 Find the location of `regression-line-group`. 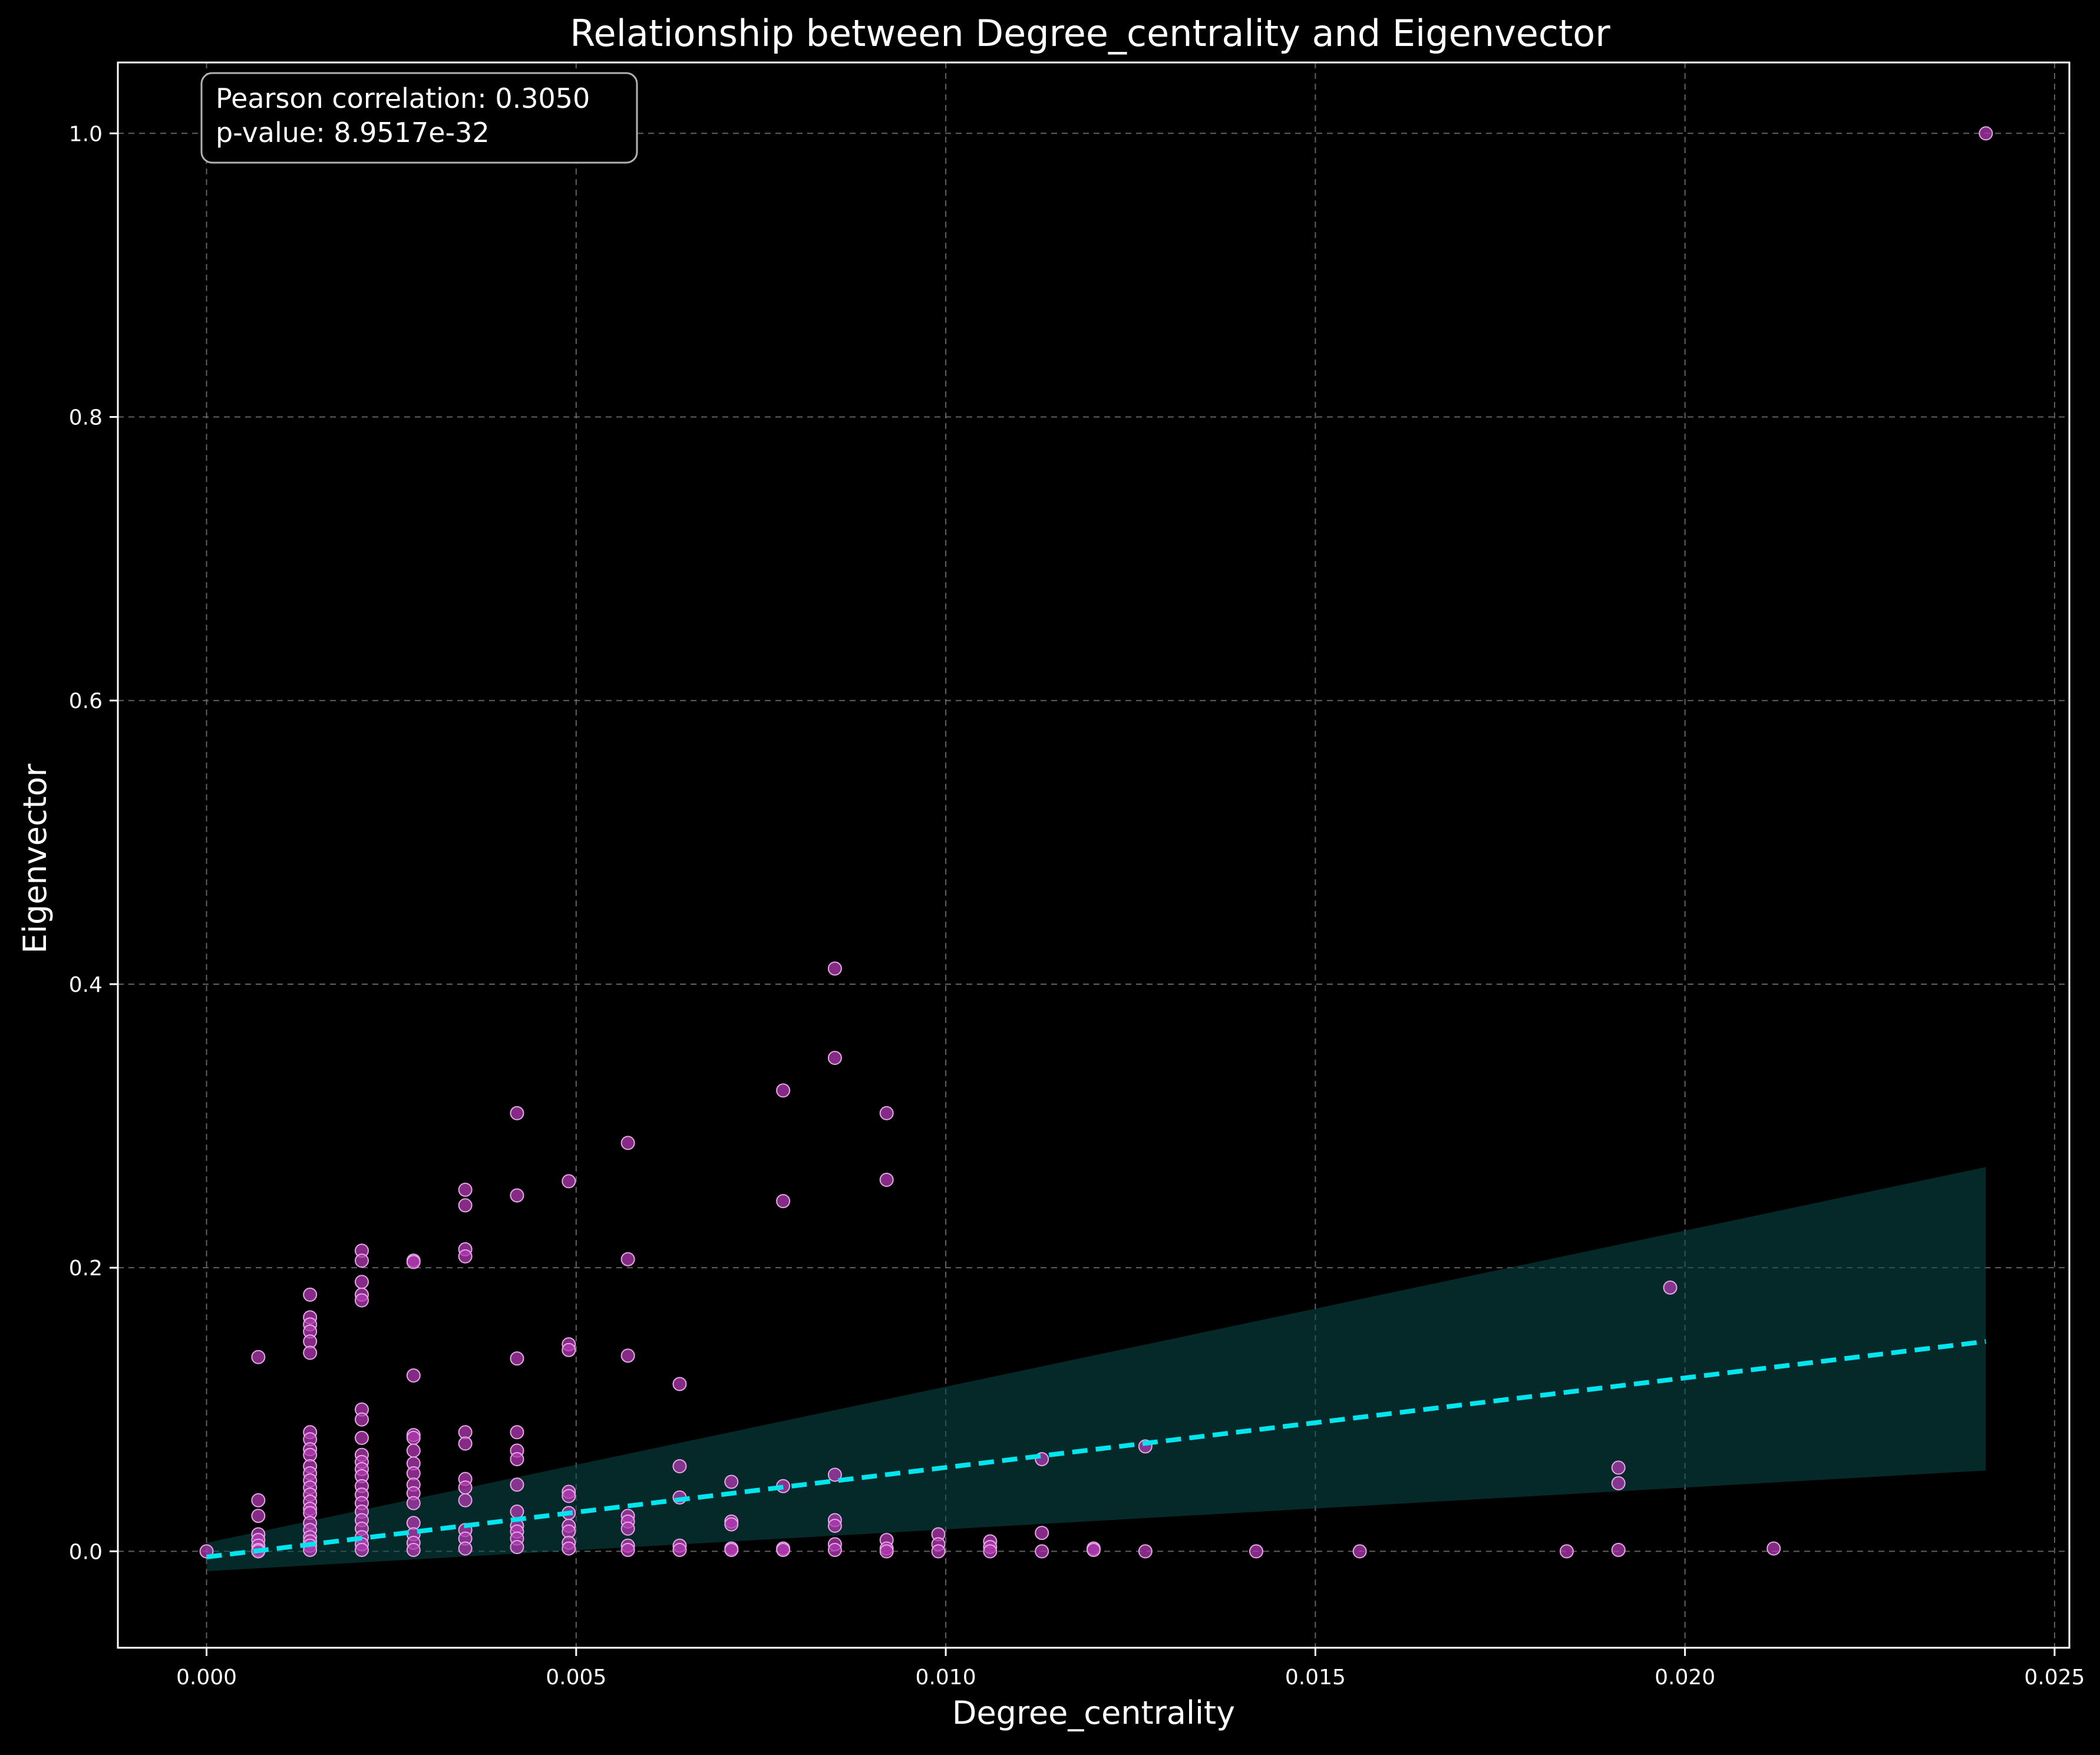

regression-line-group is located at coordinates (1096, 1449).